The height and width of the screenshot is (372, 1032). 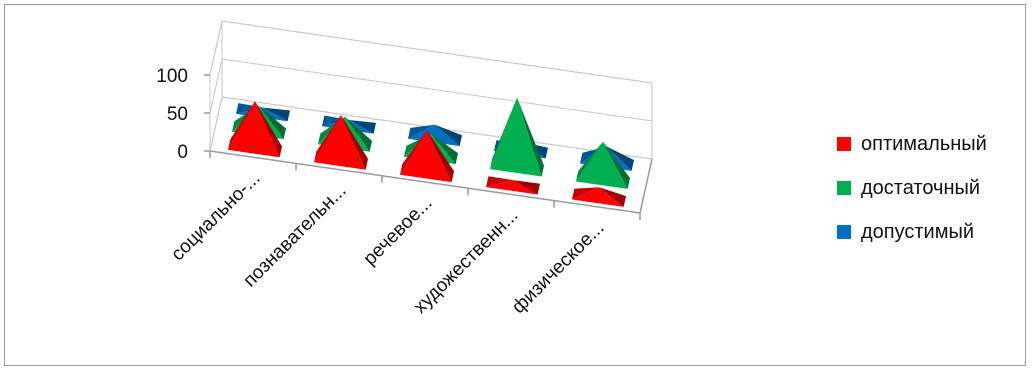 I want to click on chart-bars, so click(x=431, y=152).